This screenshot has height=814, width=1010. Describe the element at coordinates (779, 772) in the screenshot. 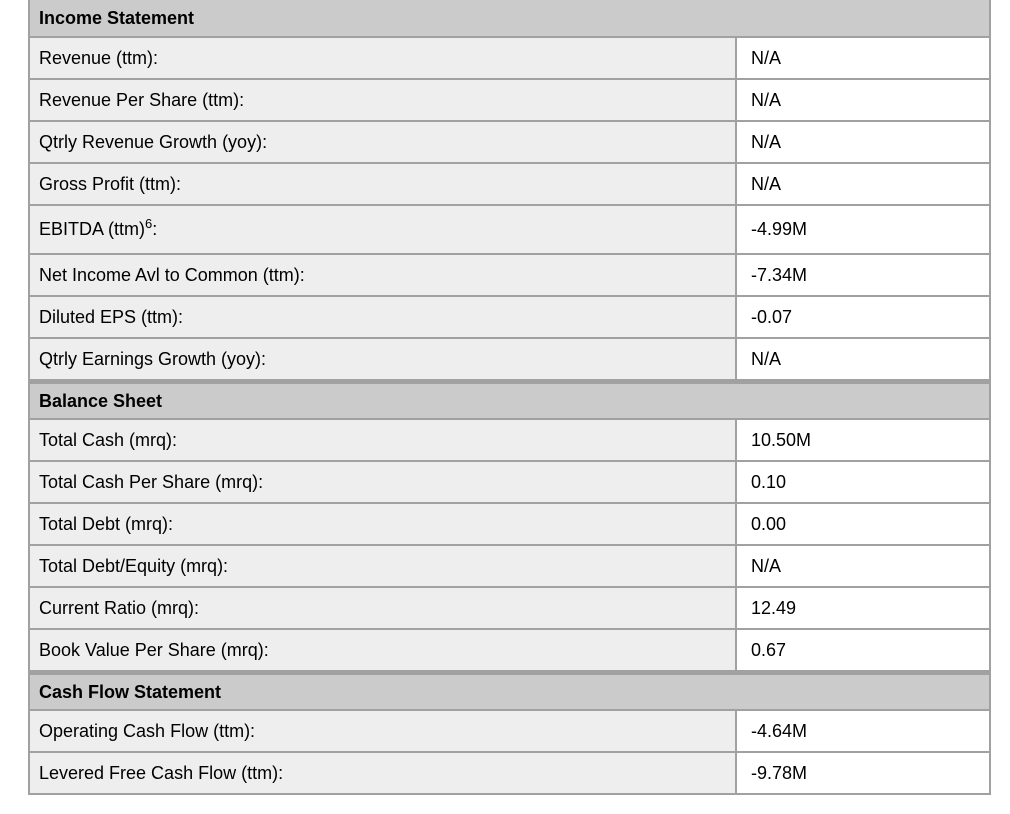

I see `stat-value: -9.78M` at that location.